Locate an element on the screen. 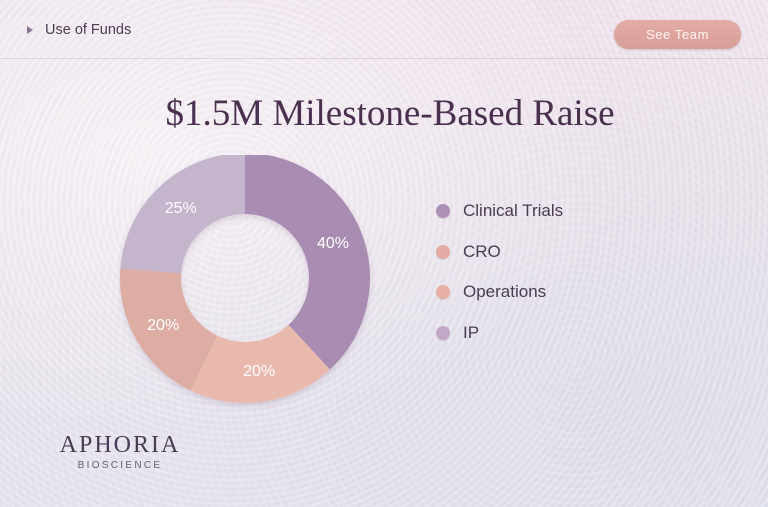 The width and height of the screenshot is (768, 507). page-title: $1.5M Milestone-Based Raise is located at coordinates (390, 113).